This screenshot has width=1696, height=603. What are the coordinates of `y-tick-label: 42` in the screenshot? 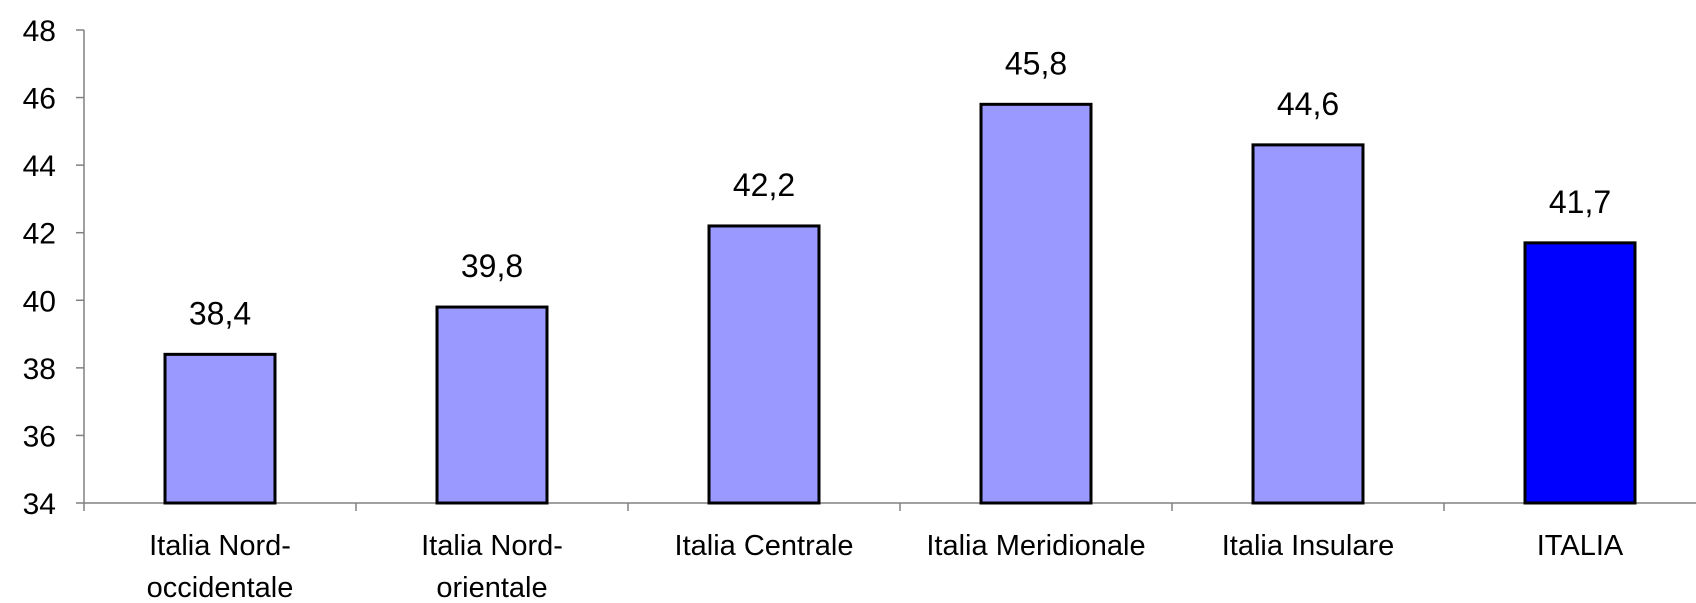 It's located at (39, 234).